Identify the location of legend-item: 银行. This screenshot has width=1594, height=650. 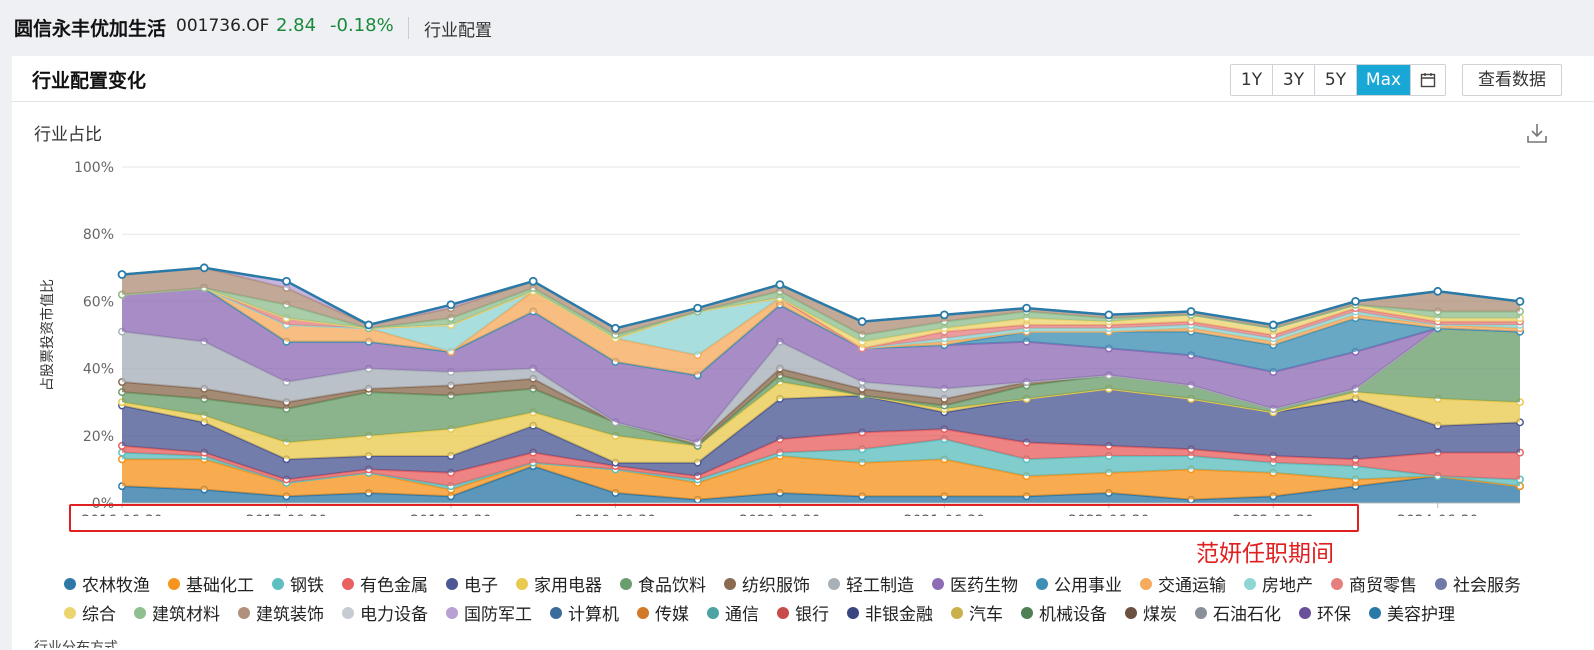
(803, 612).